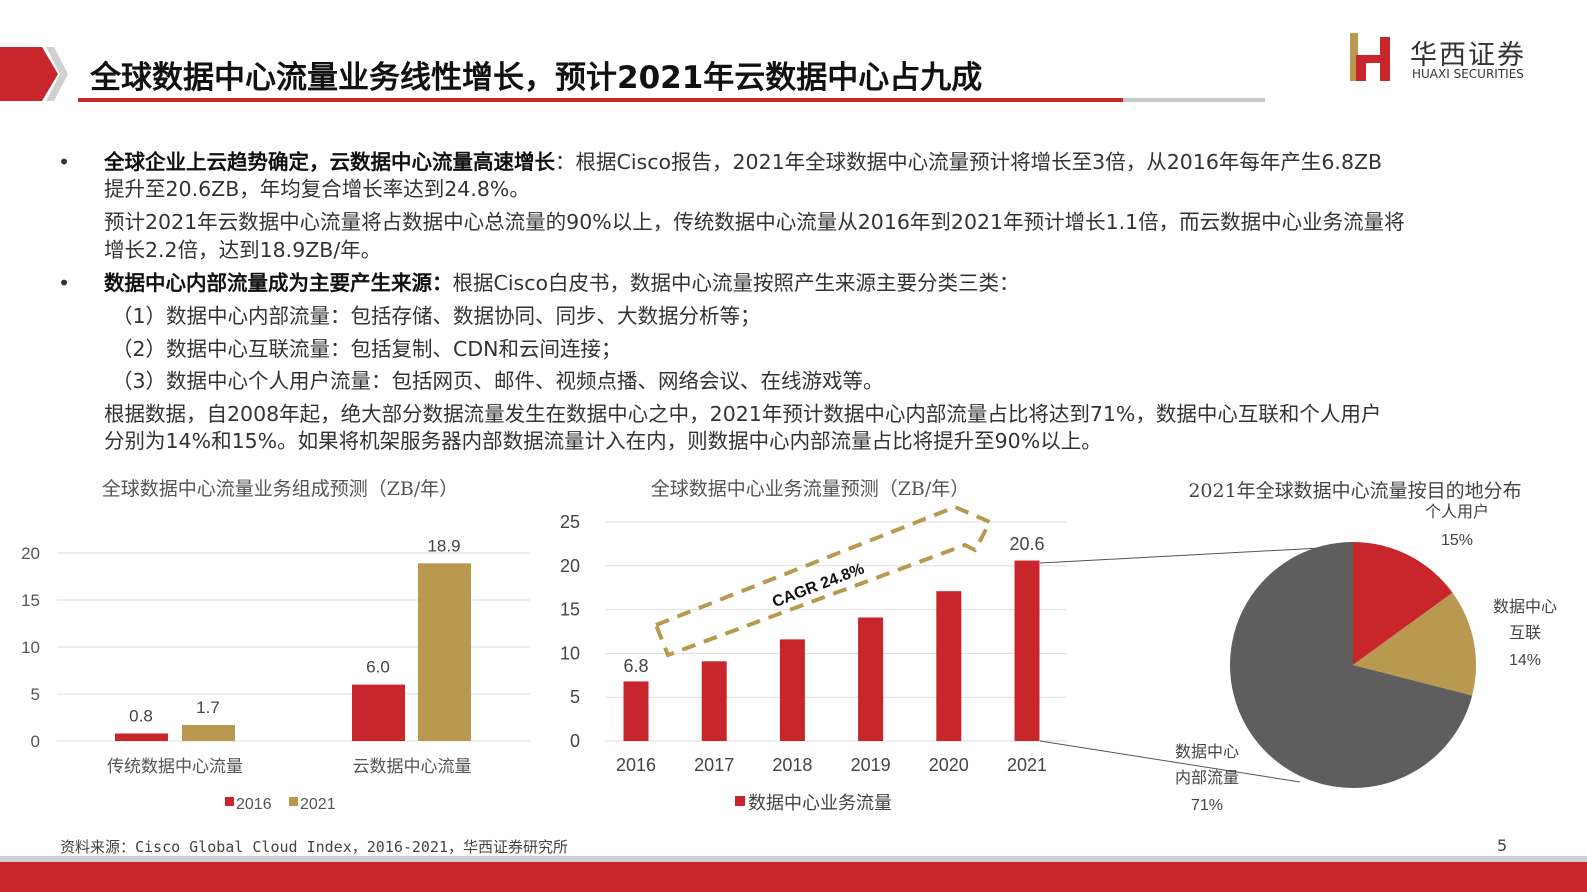 This screenshot has width=1587, height=892. Describe the element at coordinates (443, 545) in the screenshot. I see `data-label: 18.9` at that location.